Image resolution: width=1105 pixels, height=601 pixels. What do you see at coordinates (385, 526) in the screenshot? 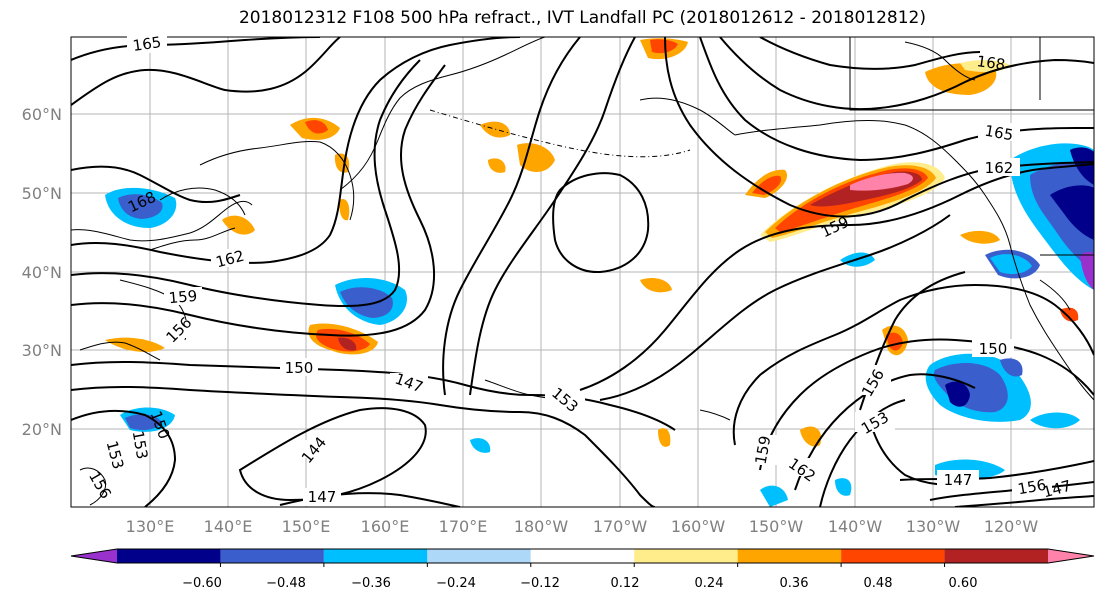
I see `lon-label: 160°E` at bounding box center [385, 526].